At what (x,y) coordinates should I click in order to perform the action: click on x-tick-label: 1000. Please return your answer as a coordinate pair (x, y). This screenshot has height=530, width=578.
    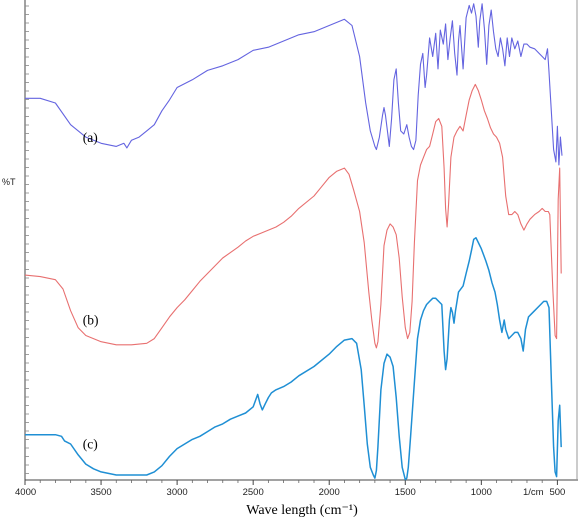
    Looking at the image, I should click on (481, 492).